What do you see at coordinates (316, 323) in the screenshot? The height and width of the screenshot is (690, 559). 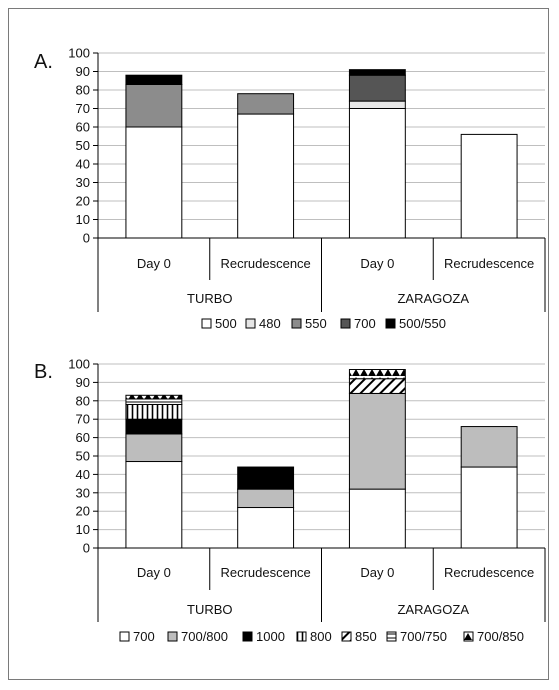 I see `legend-label: 550` at bounding box center [316, 323].